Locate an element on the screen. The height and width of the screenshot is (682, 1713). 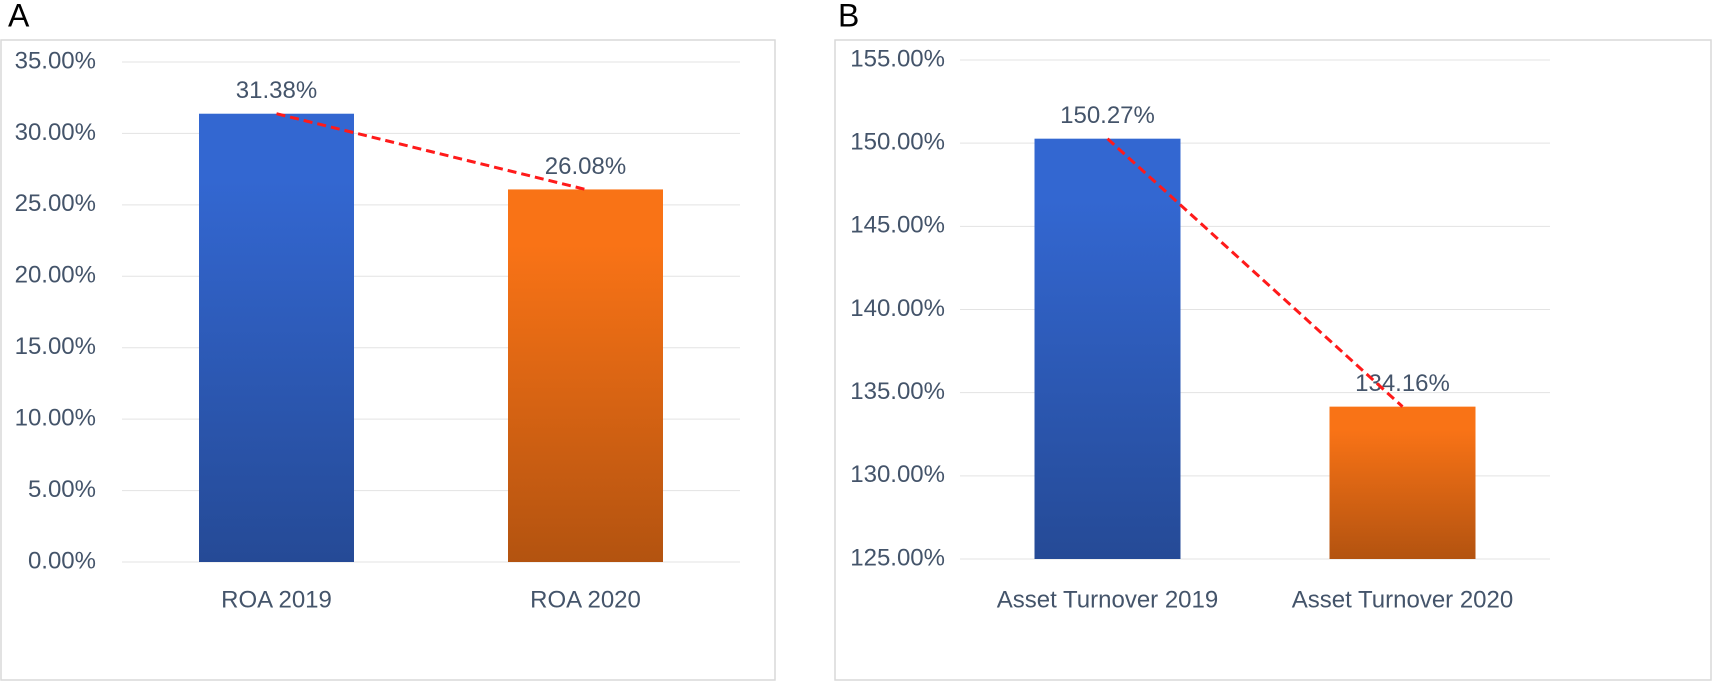
panel-label: B is located at coordinates (848, 16).